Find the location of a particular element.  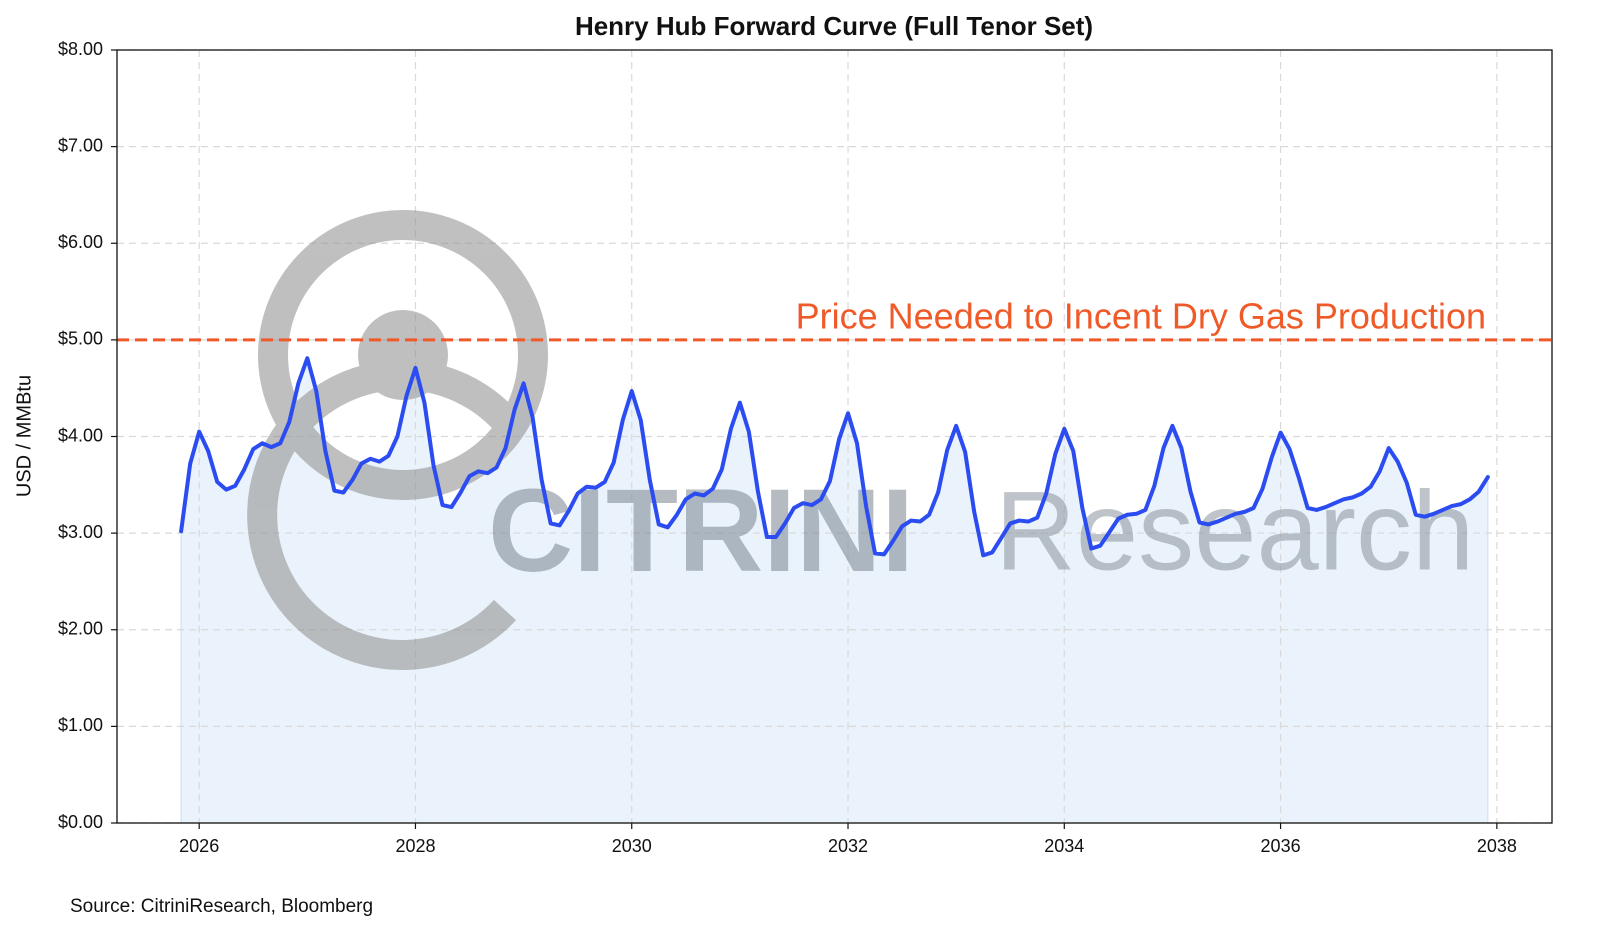

watermark-light: Research is located at coordinates (1234, 531).